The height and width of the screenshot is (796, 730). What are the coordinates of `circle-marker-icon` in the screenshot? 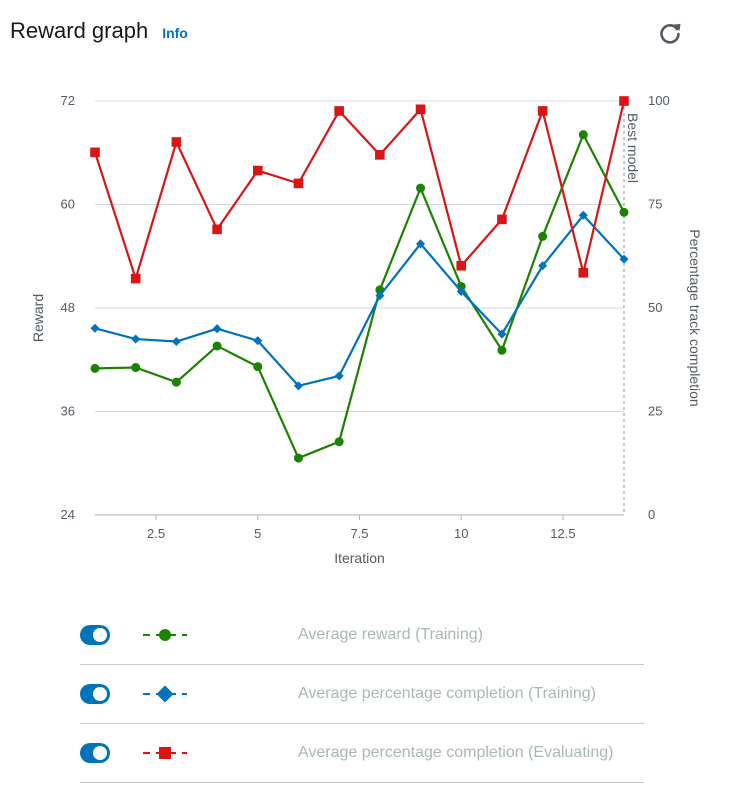 It's located at (165, 635).